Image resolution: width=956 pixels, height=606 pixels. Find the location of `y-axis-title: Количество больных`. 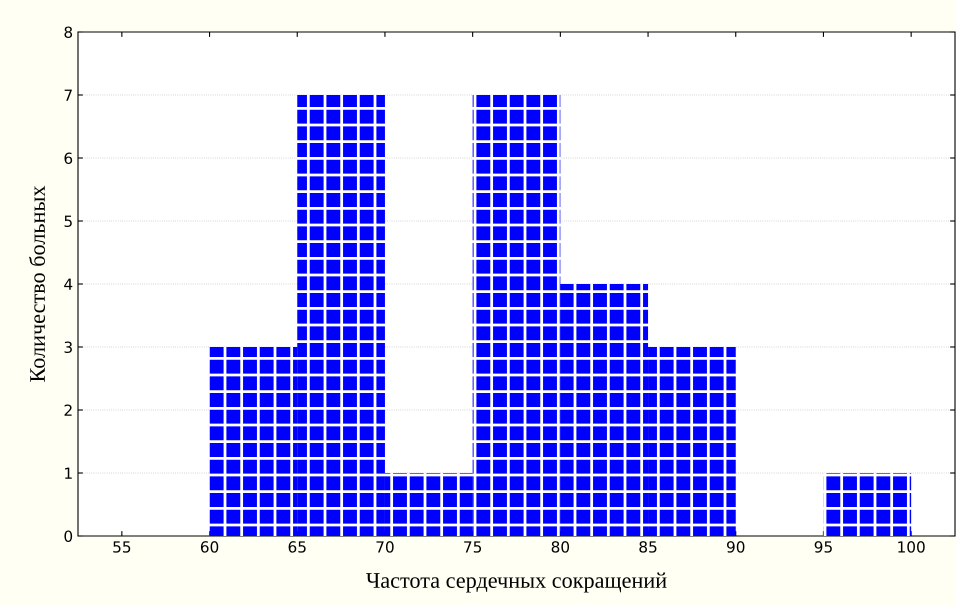

y-axis-title: Количество больных is located at coordinates (37, 284).